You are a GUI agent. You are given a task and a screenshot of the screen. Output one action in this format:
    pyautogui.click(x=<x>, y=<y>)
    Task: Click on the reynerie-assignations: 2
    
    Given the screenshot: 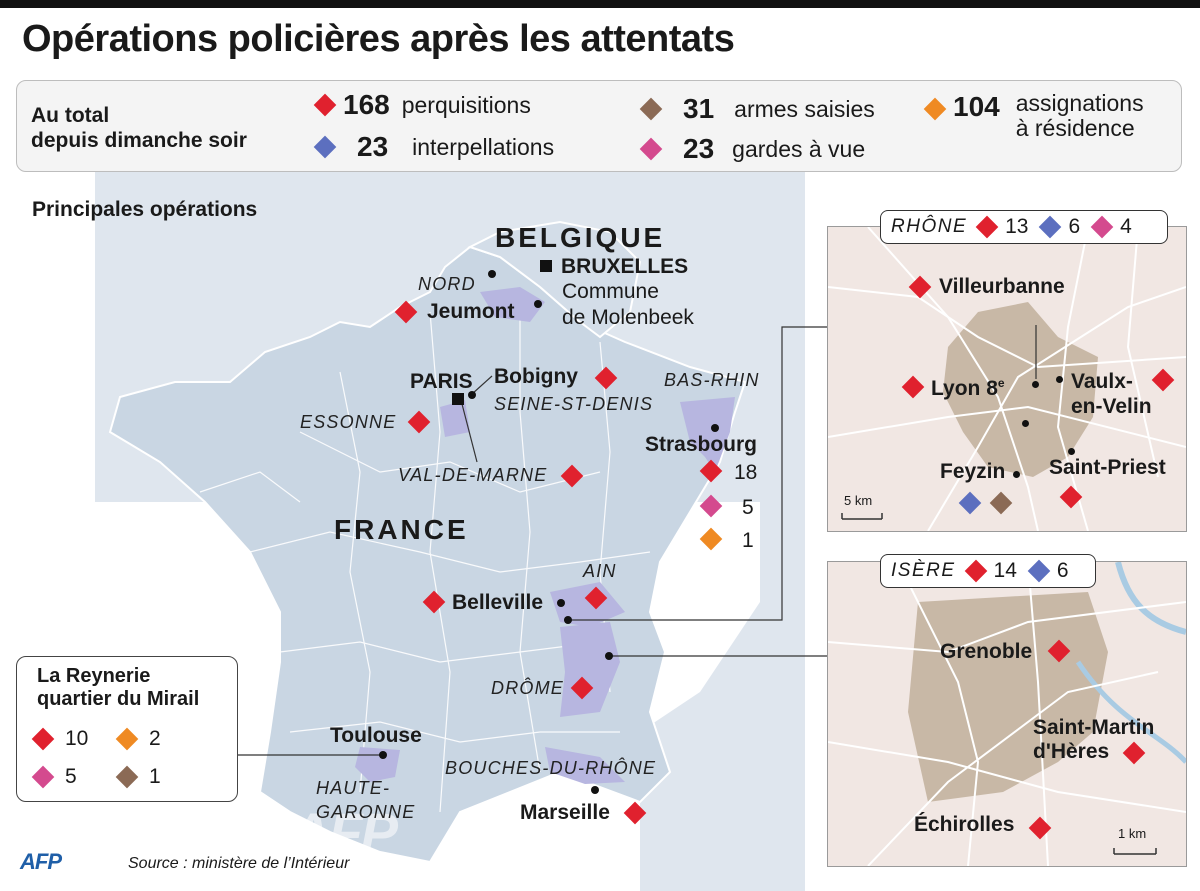 What is the action you would take?
    pyautogui.click(x=138, y=739)
    